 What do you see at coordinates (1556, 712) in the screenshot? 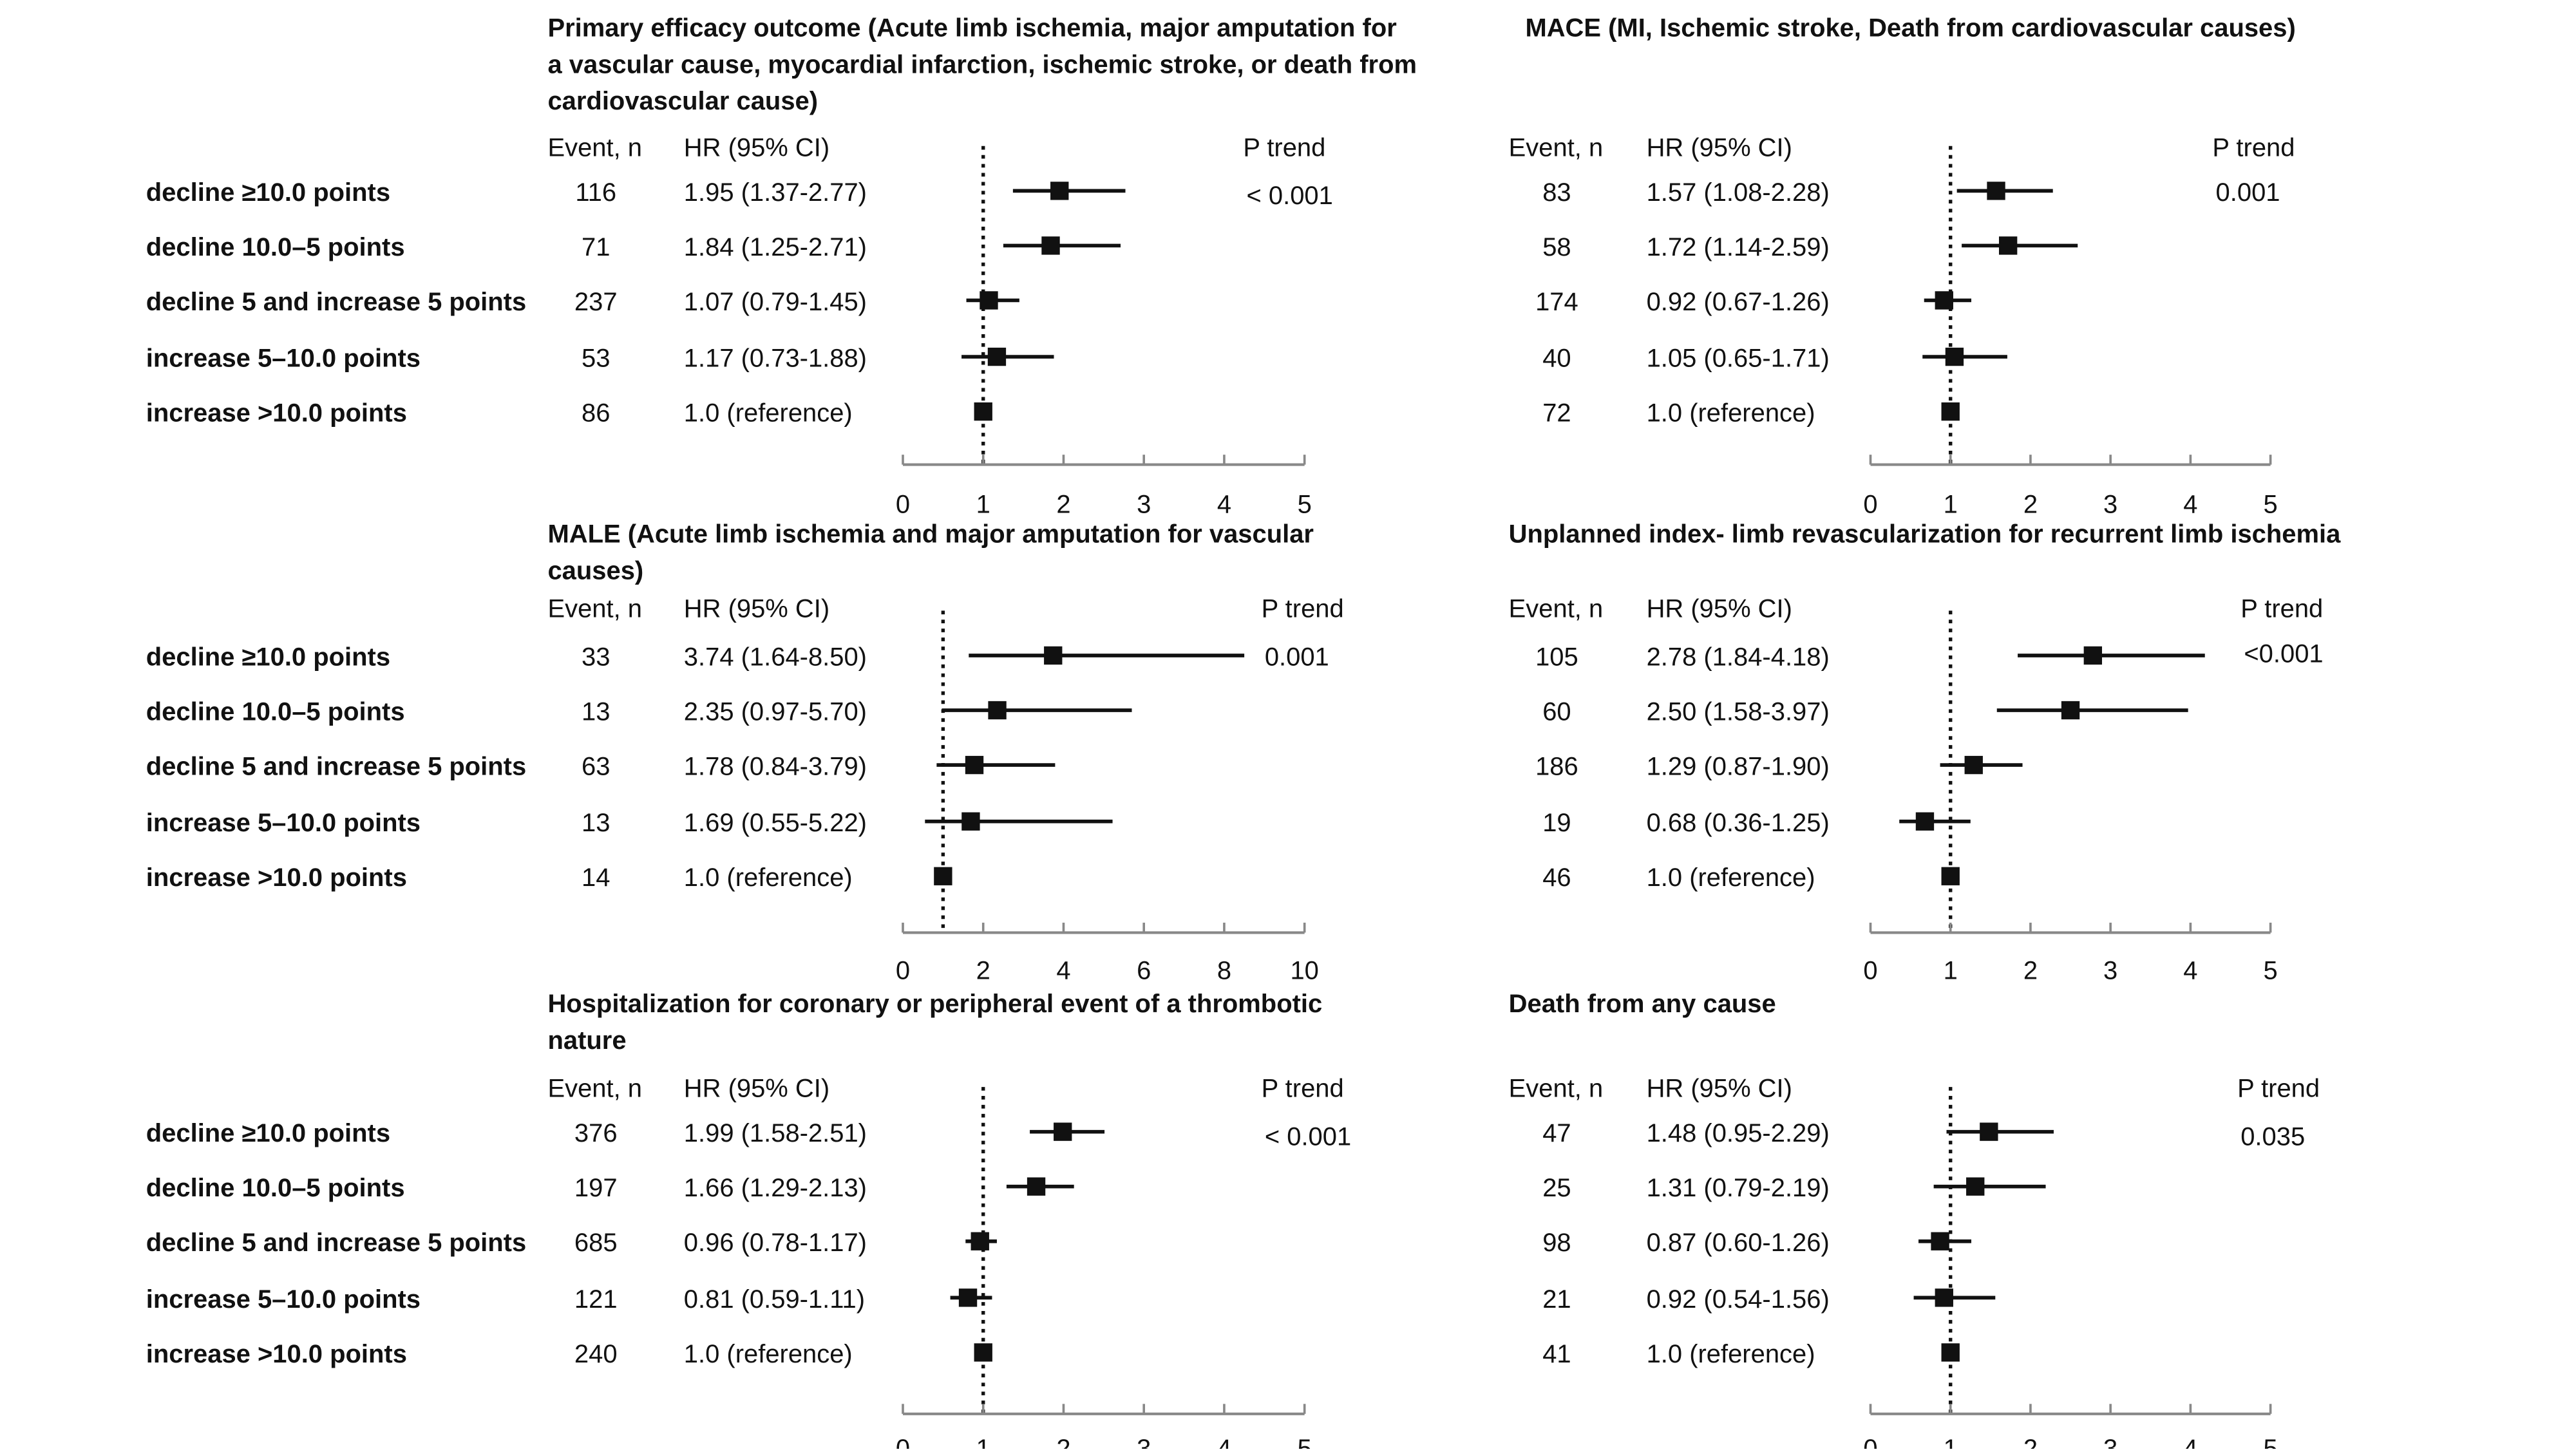
I see `event-count: 60` at bounding box center [1556, 712].